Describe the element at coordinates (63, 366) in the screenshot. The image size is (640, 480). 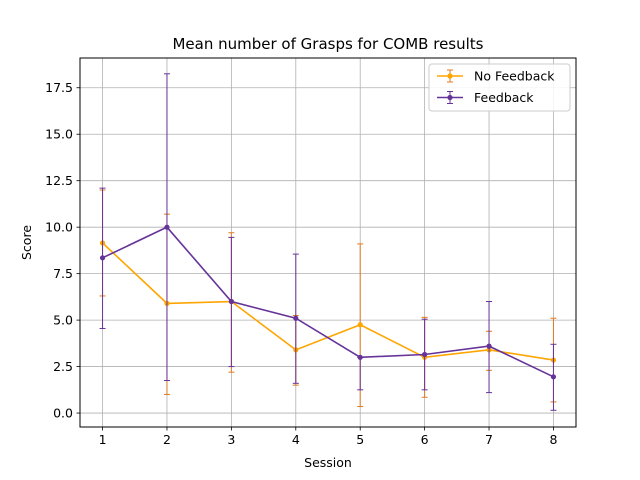
I see `y-tick-label: 2.5` at that location.